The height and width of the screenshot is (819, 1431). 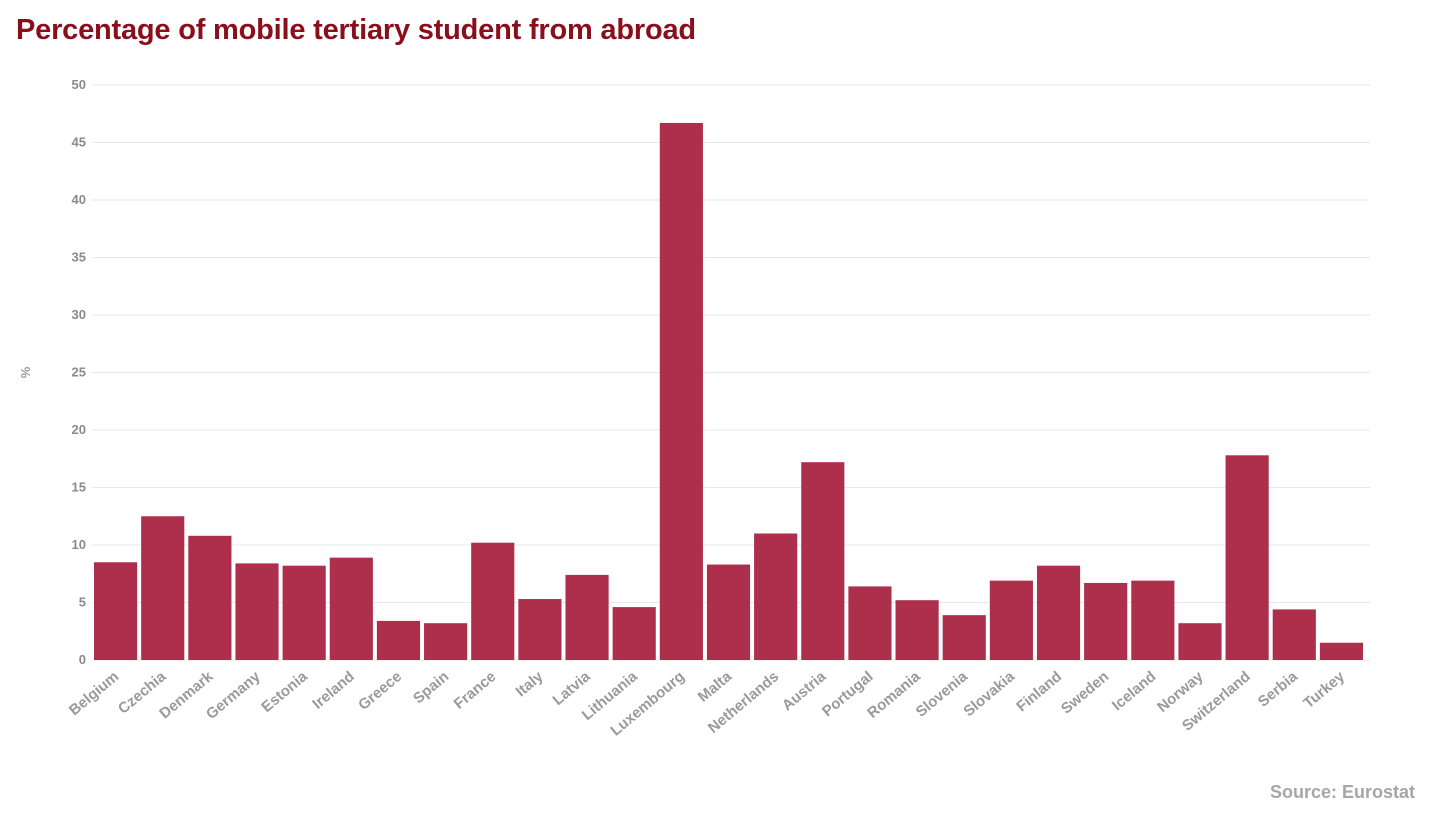 I want to click on x-tick-label: Italy, so click(x=530, y=684).